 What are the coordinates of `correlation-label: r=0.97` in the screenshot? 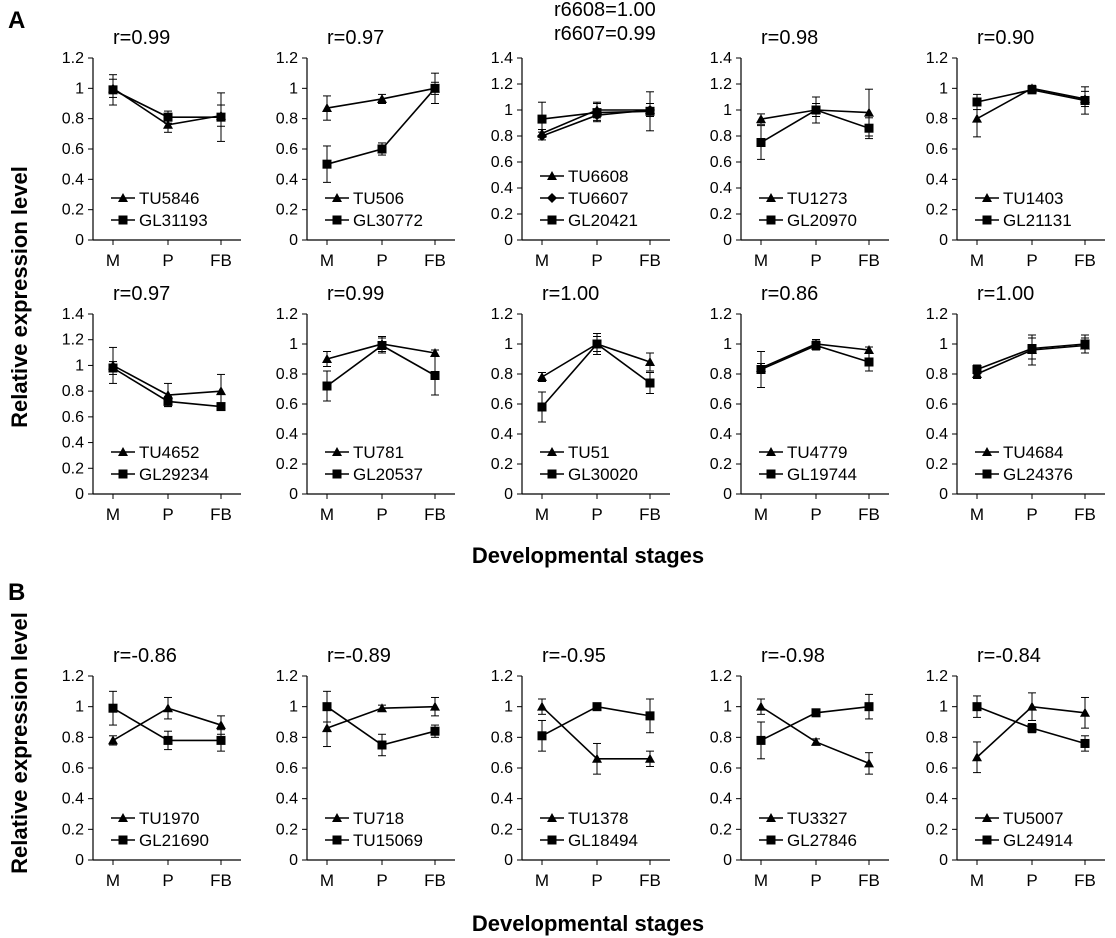 It's located at (141, 294).